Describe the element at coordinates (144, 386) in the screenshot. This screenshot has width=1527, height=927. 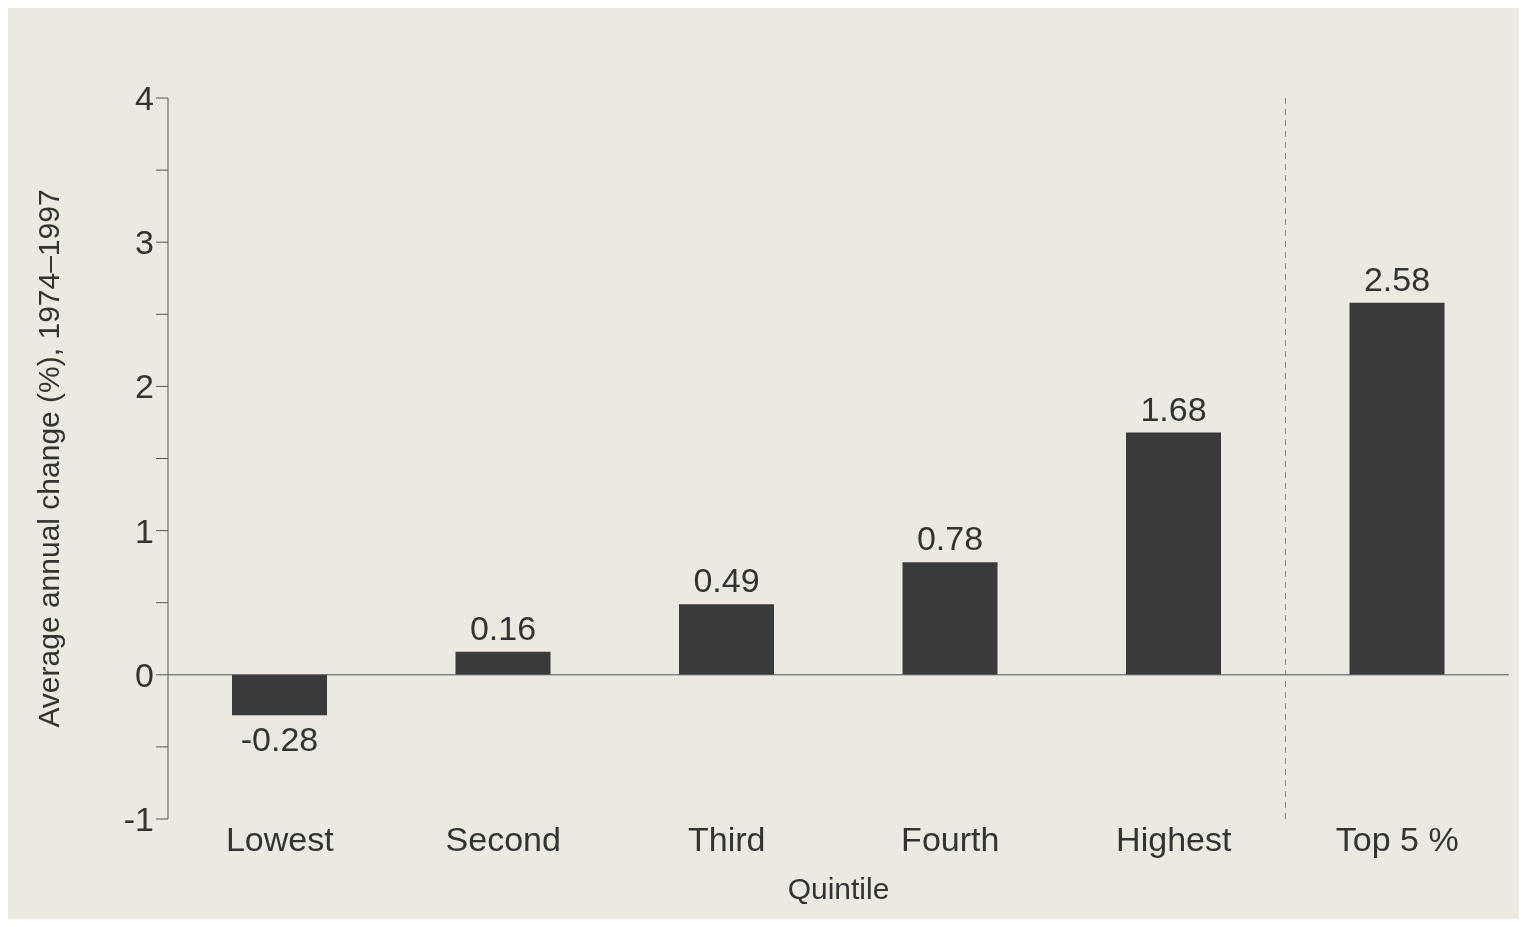
I see `y-tick-label: 2` at that location.